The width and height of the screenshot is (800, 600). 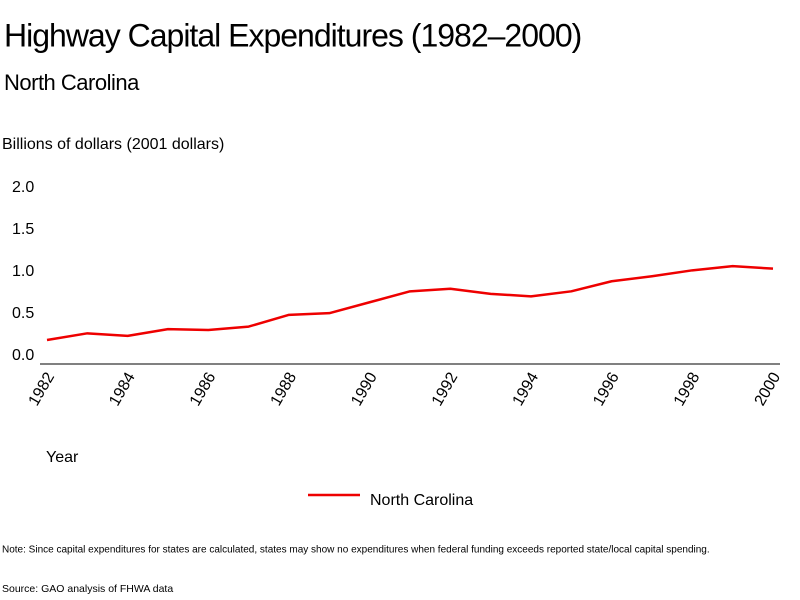 I want to click on chart-title: Highway Capital Expenditures (1982–2000), so click(x=292, y=35).